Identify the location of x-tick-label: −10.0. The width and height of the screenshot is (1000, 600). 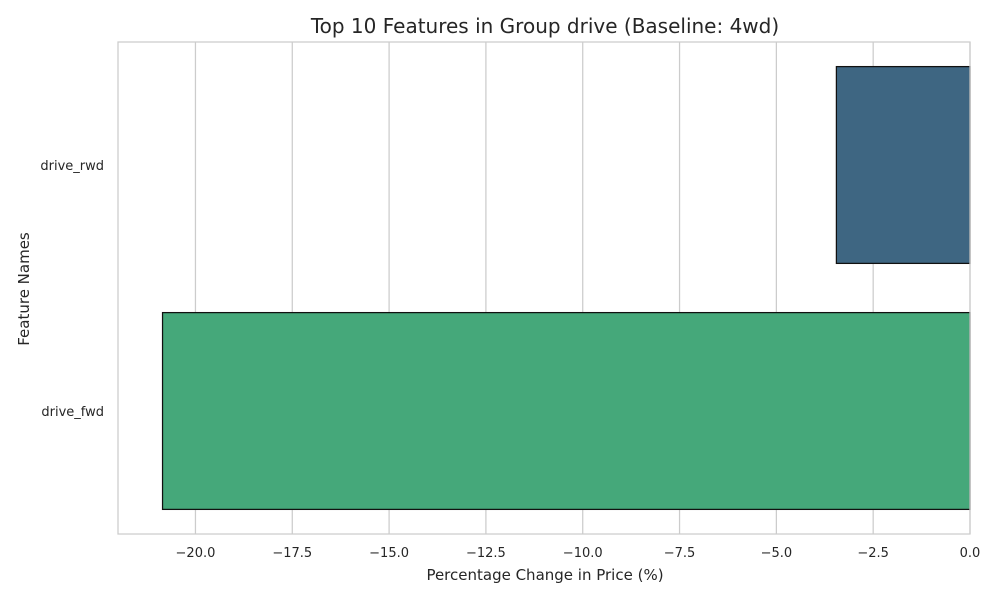
(583, 553).